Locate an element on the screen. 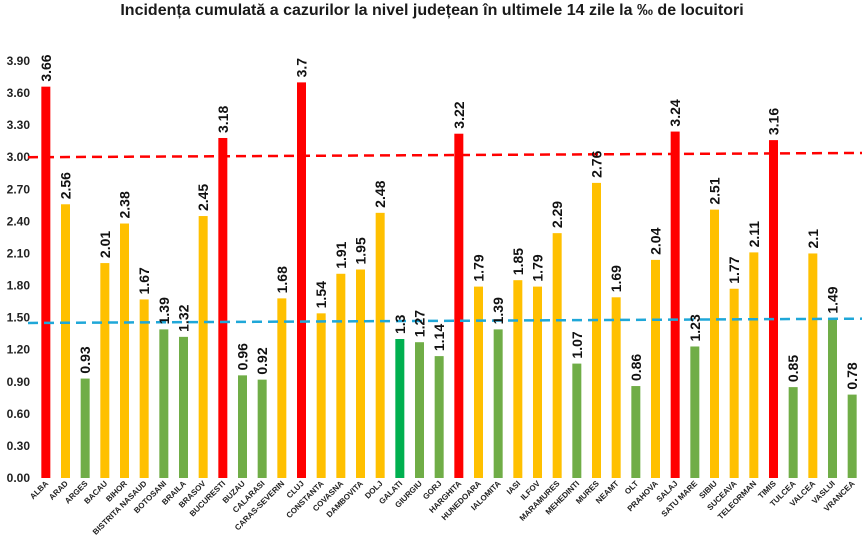 This screenshot has height=541, width=864. data-label: 1.91 is located at coordinates (341, 254).